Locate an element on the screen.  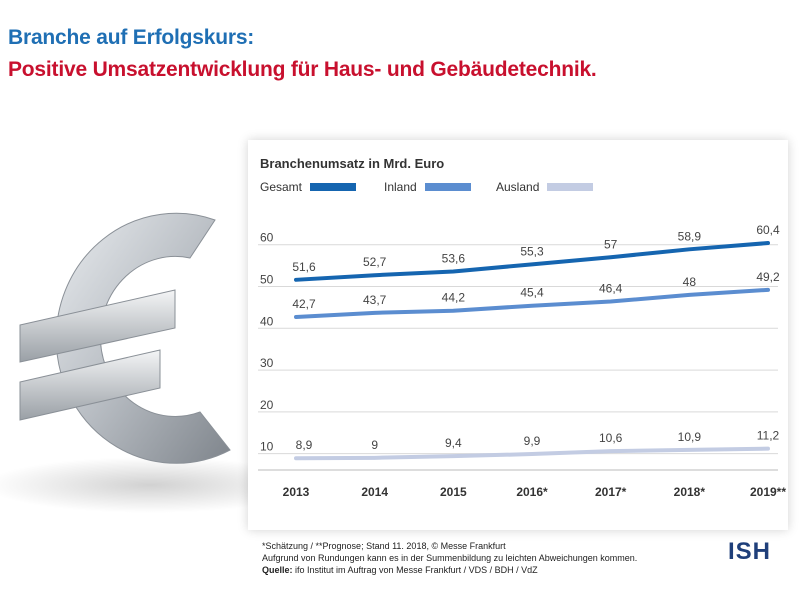
x-tick-label-2: 2015 is located at coordinates (453, 492).